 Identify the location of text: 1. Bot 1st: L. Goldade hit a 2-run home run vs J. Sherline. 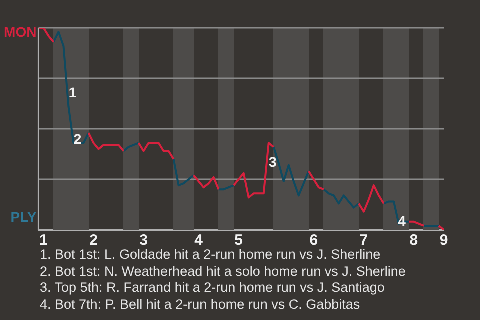
(211, 255).